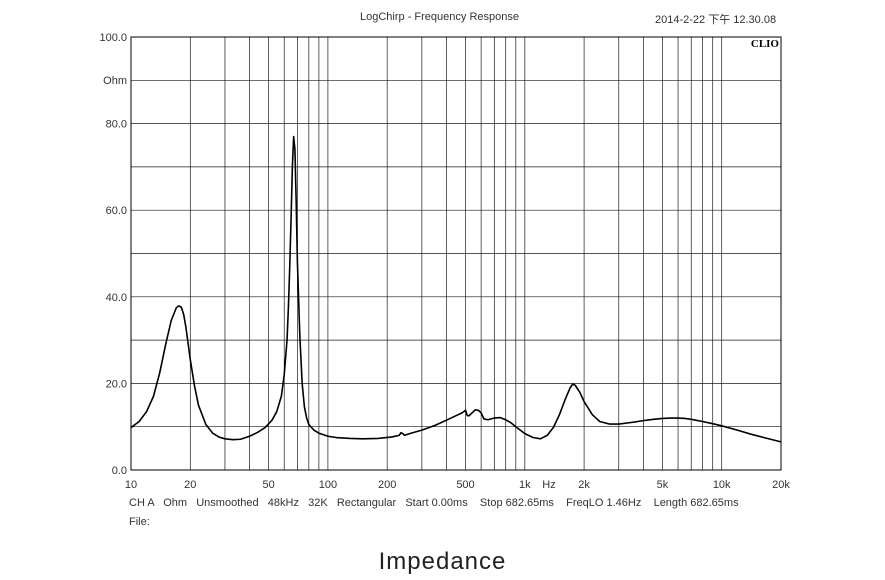 The width and height of the screenshot is (885, 580). What do you see at coordinates (113, 254) in the screenshot?
I see `y-axis-ticks: 0.0 20.0 40.0 60.0 80.0 100.0` at bounding box center [113, 254].